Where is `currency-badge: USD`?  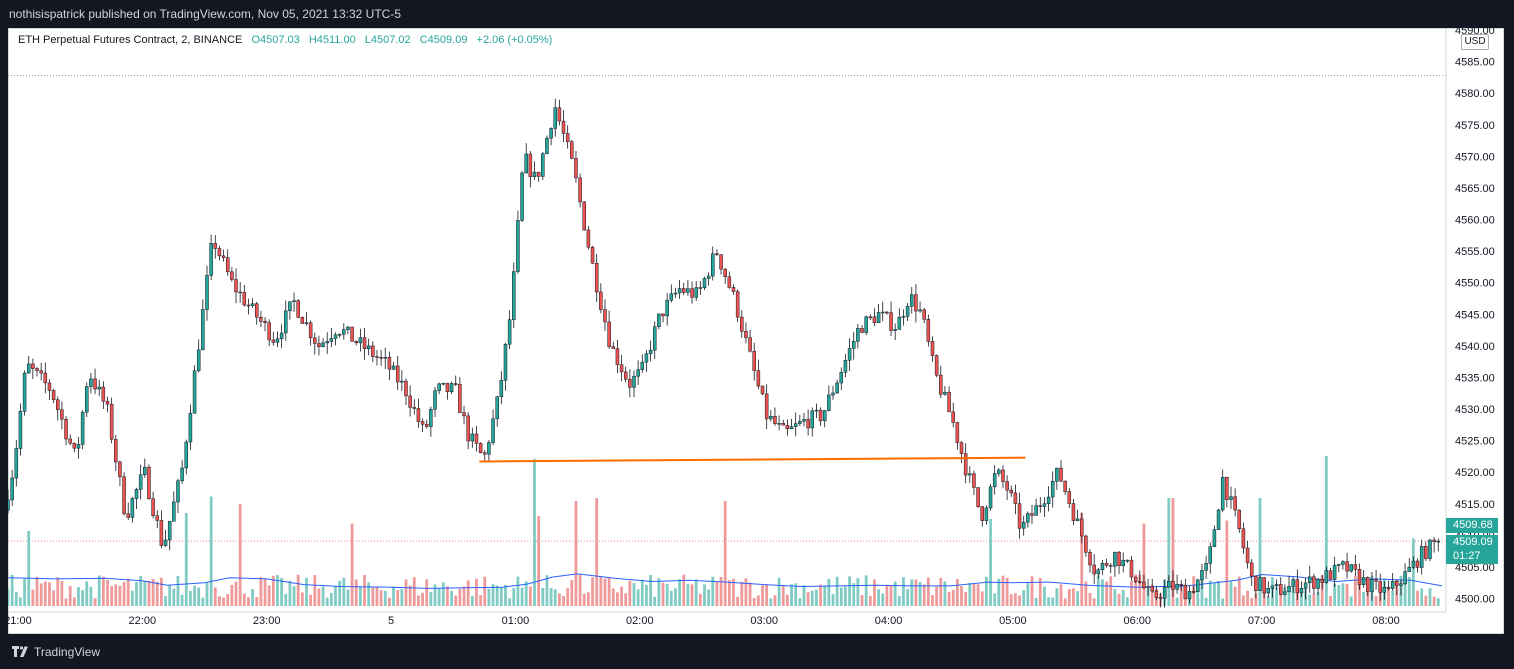
currency-badge: USD is located at coordinates (1475, 42).